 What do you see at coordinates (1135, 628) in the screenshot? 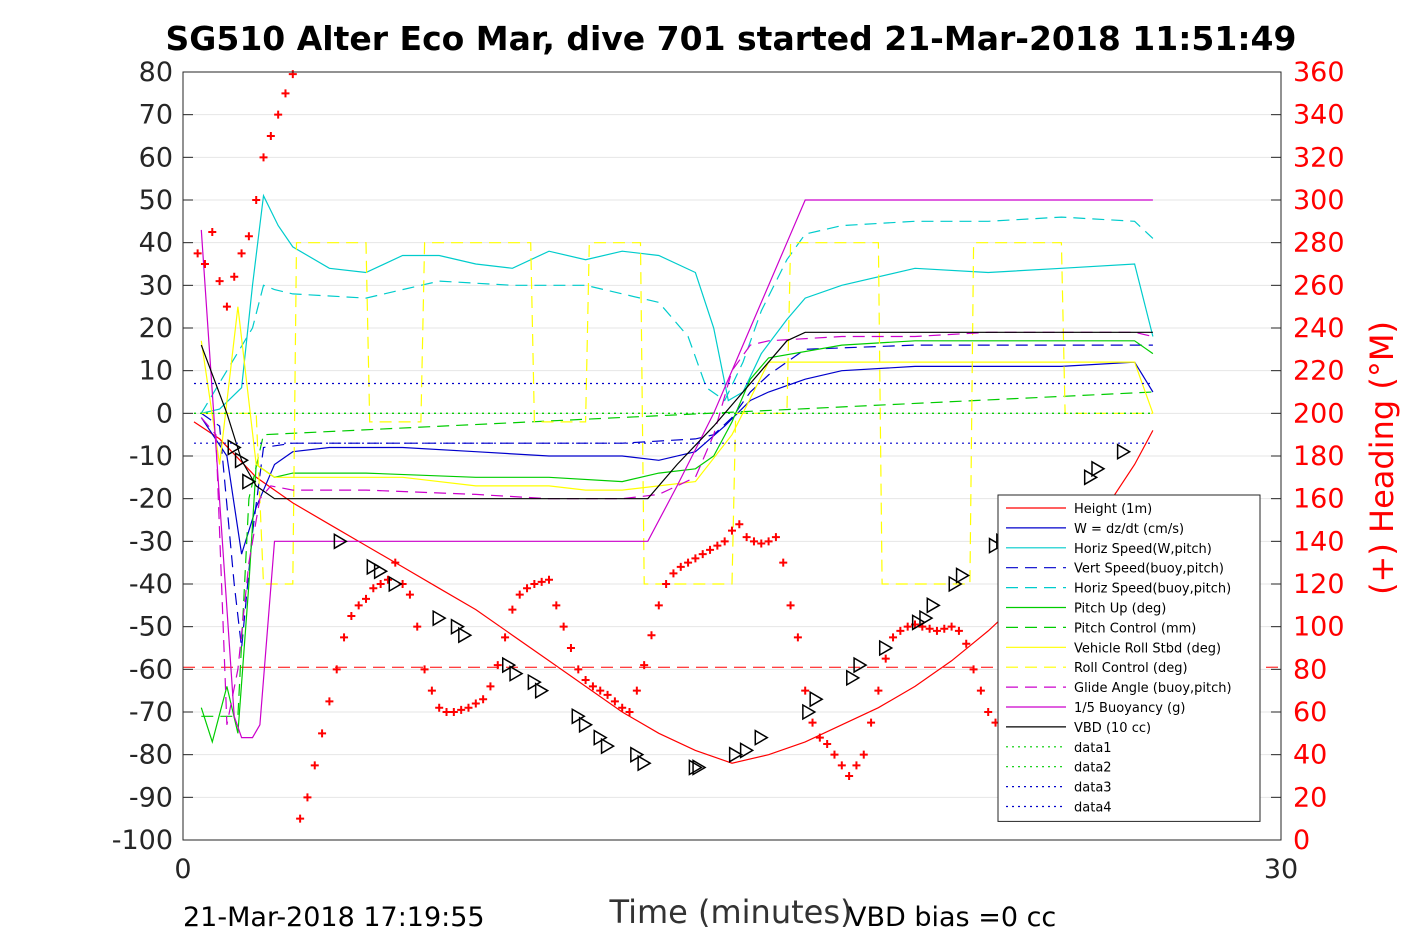
I see `legend-label: Pitch Control (mm)` at bounding box center [1135, 628].